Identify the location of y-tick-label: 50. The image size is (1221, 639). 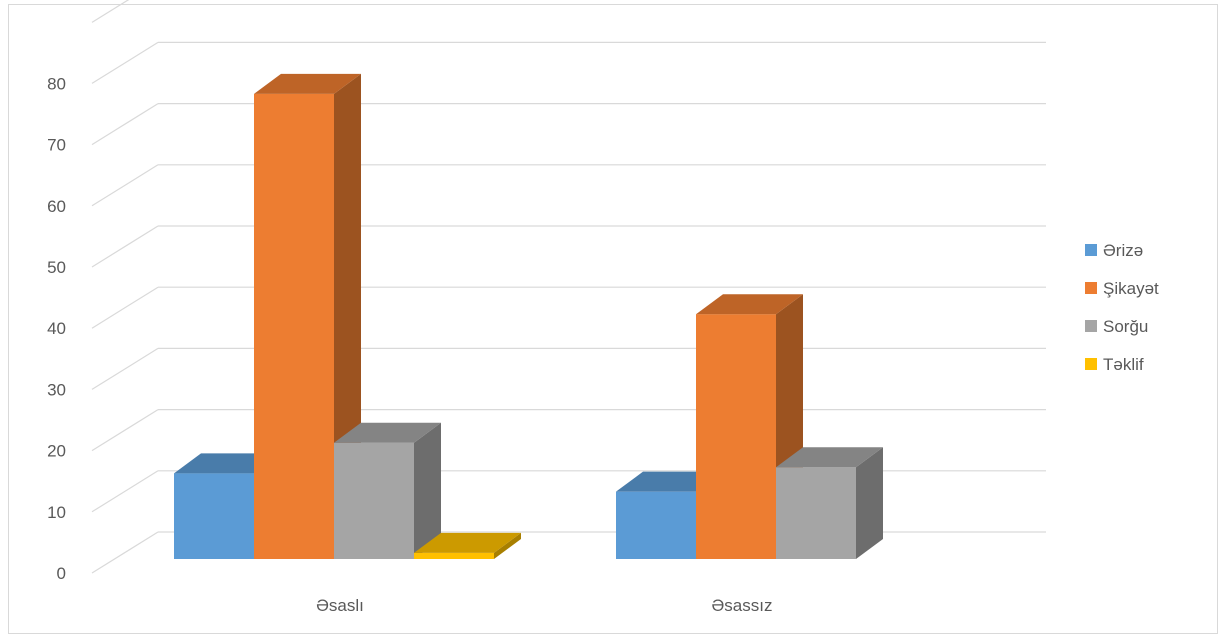
(56, 267).